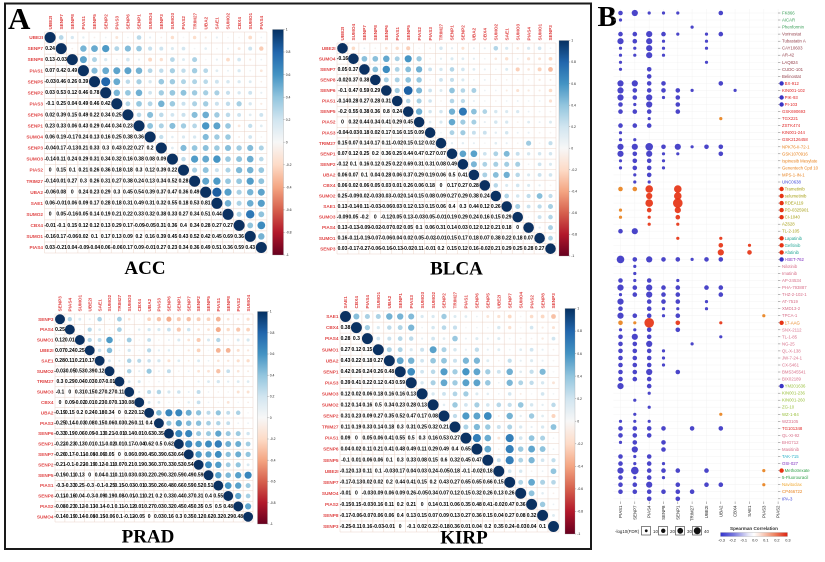  Describe the element at coordinates (788, 20) in the screenshot. I see `svg-text: AICAR` at that location.